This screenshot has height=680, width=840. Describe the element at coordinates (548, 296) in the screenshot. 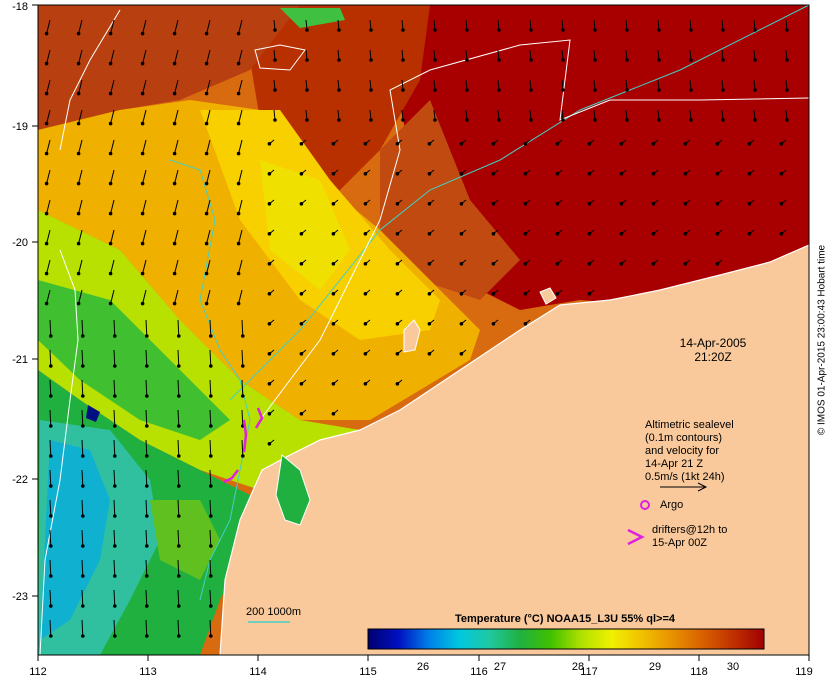

I see `island` at that location.